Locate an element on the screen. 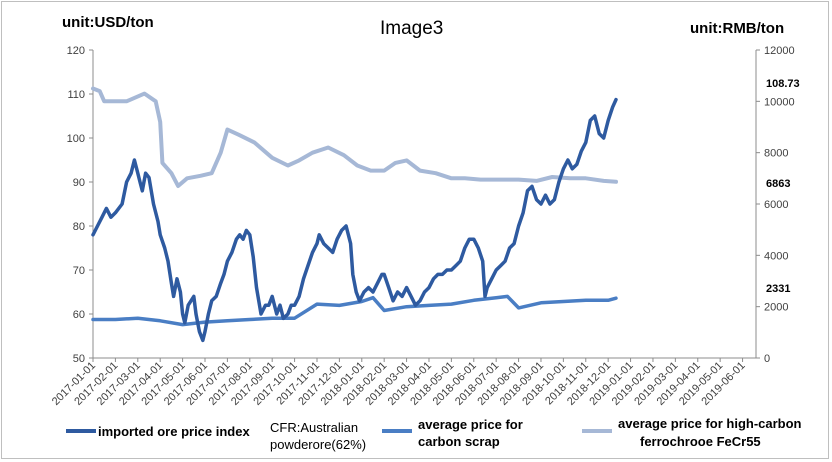  left-y-tick-label: 60 is located at coordinates (79, 315).